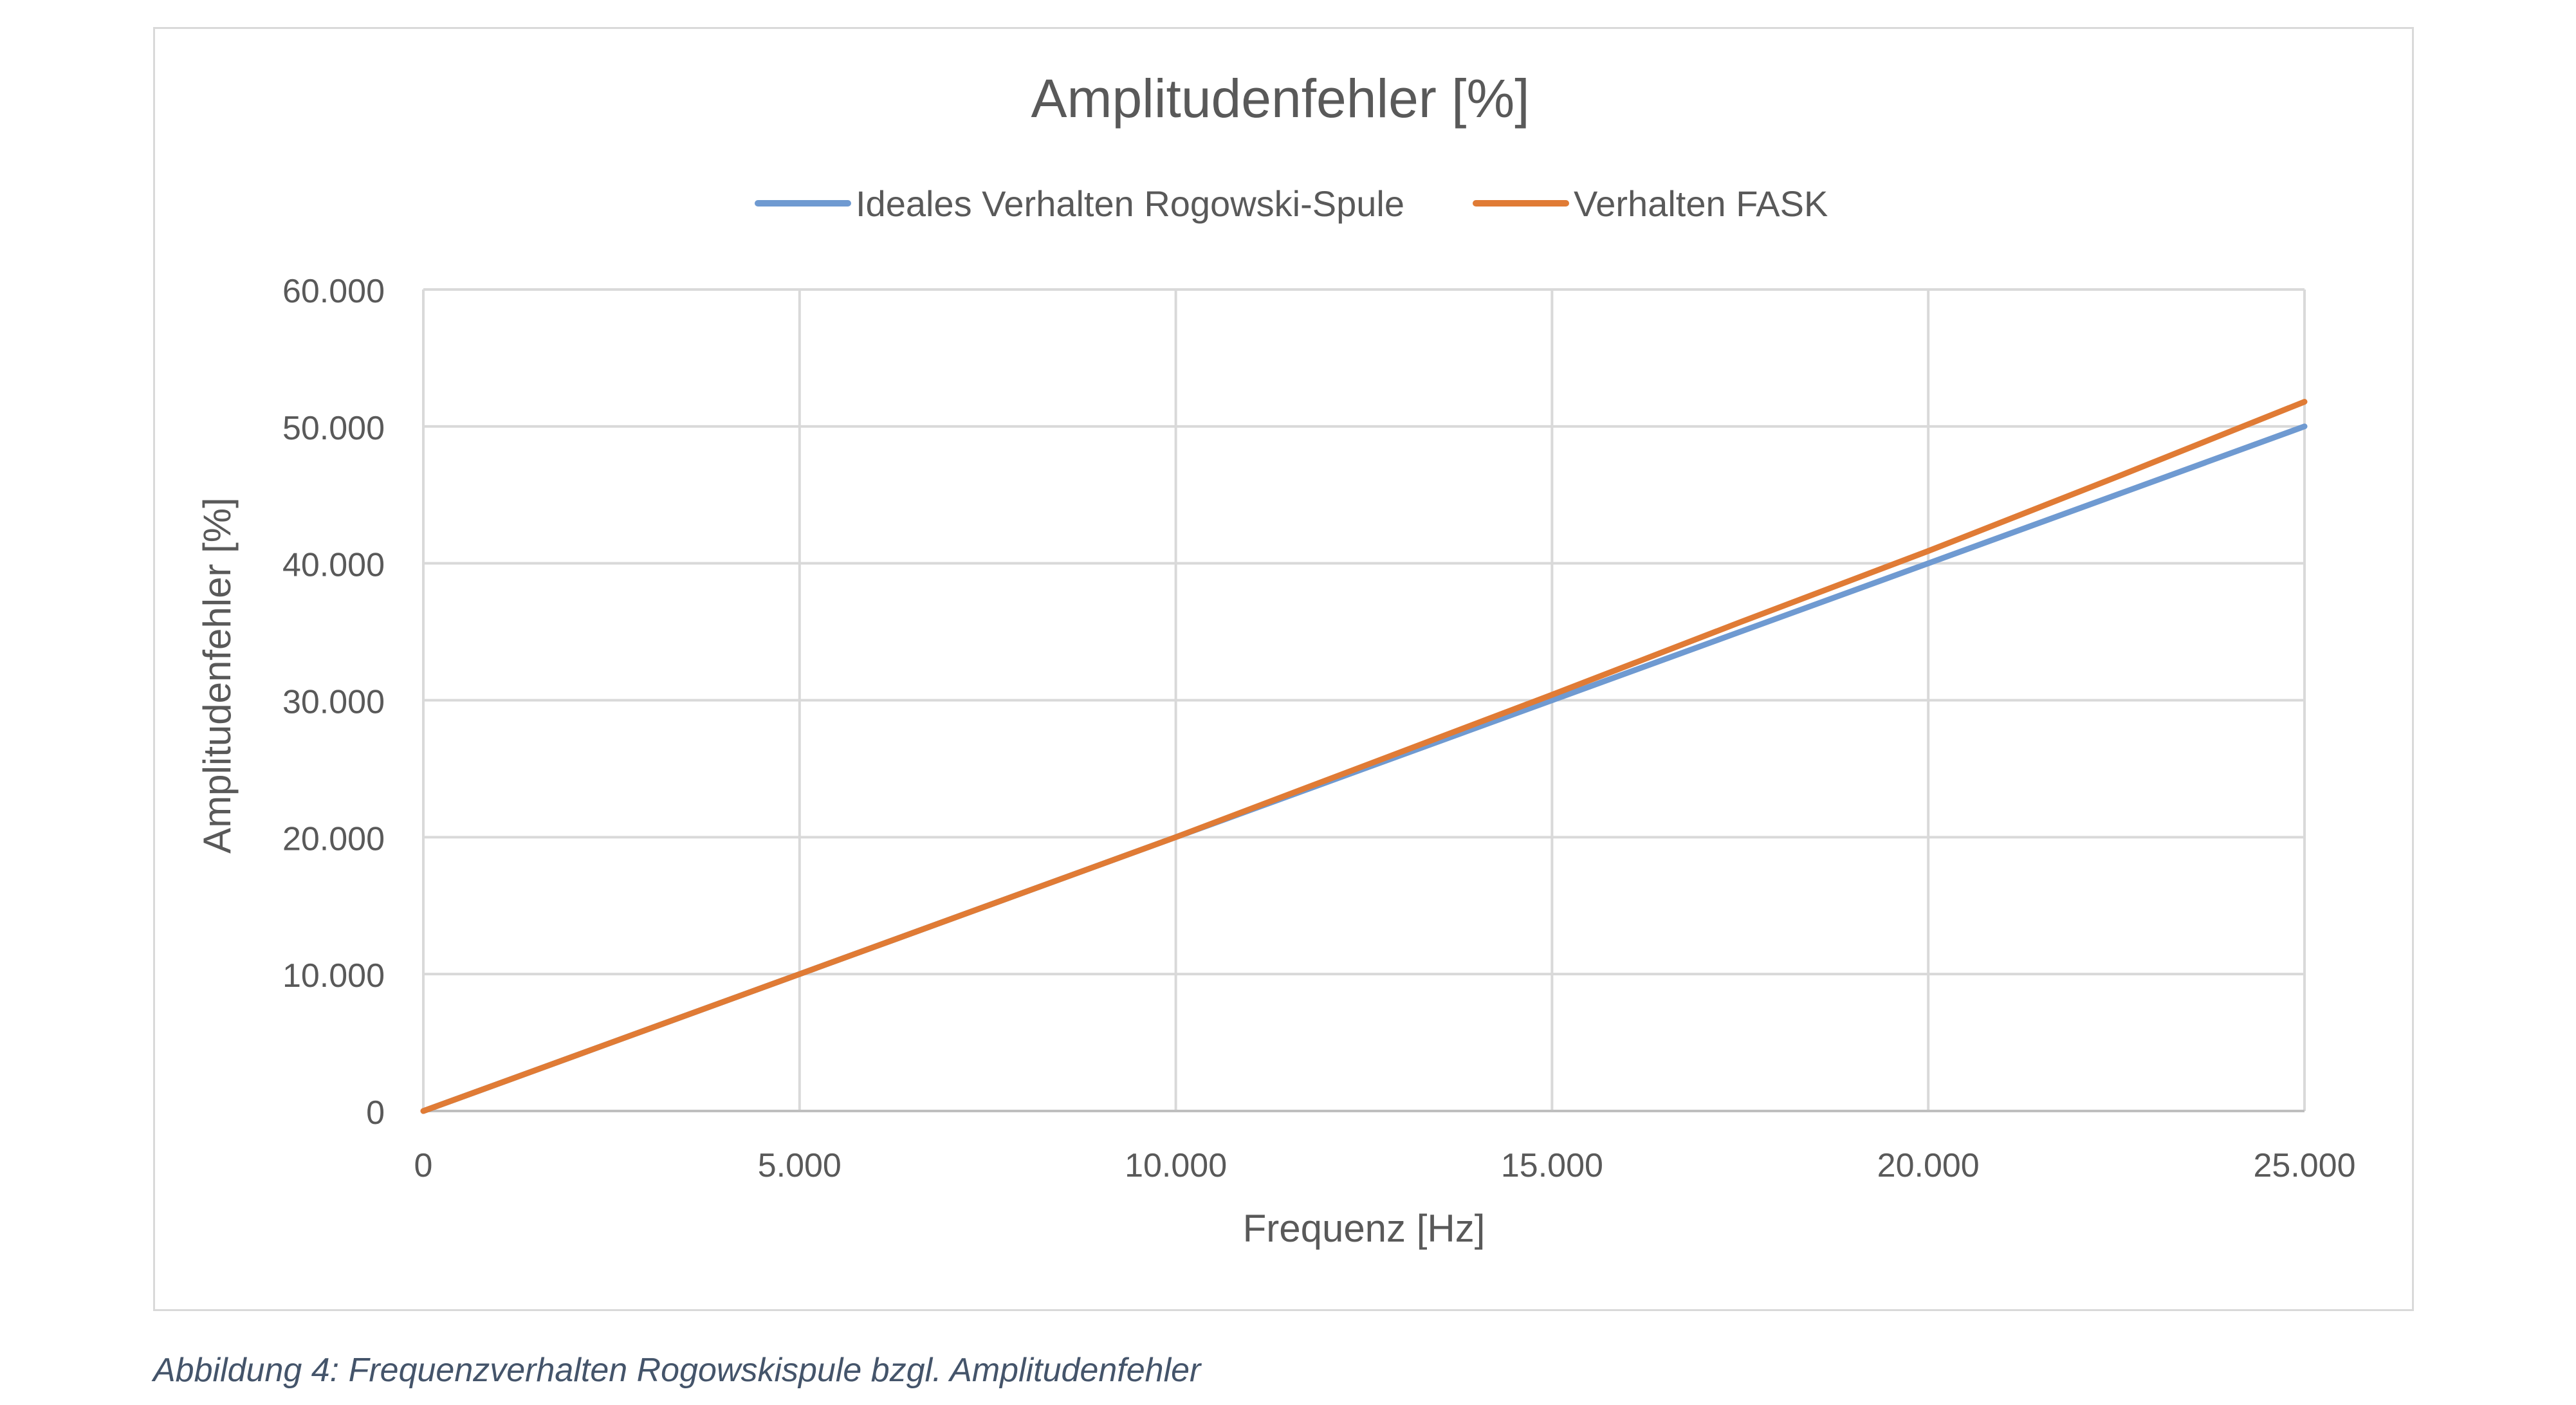 This screenshot has height=1405, width=2576. What do you see at coordinates (375, 1113) in the screenshot?
I see `y-tick-label: 0` at bounding box center [375, 1113].